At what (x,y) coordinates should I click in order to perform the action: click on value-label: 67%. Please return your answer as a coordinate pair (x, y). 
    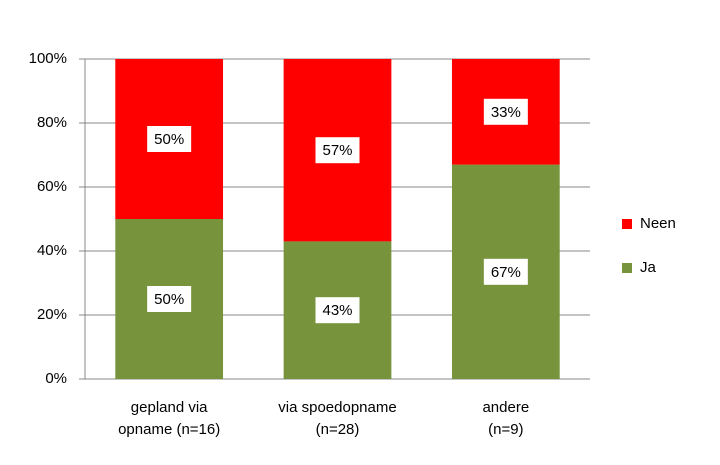
    Looking at the image, I should click on (506, 272).